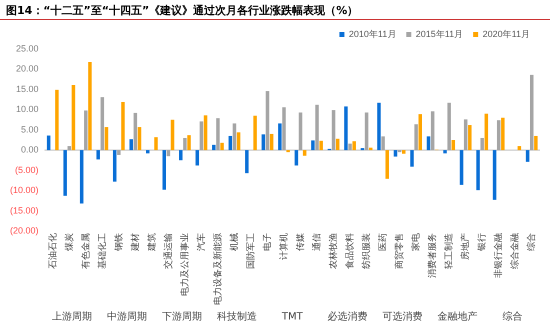 The image size is (550, 325). Describe the element at coordinates (27, 48) in the screenshot. I see `y-tick-label: 25.00` at that location.